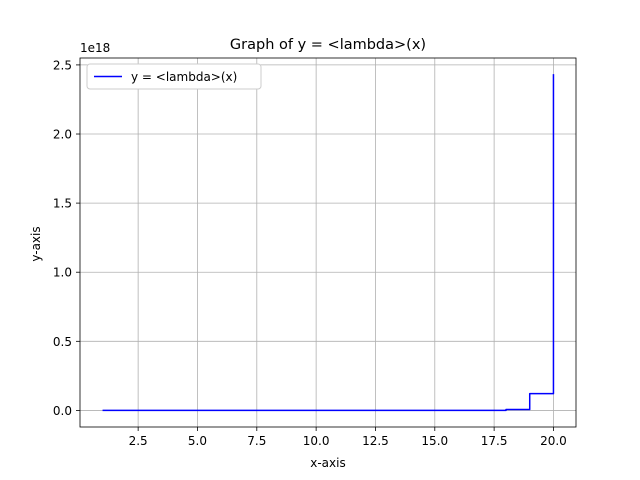 This screenshot has width=640, height=480. Describe the element at coordinates (62, 342) in the screenshot. I see `y-tick-label: 0.5` at that location.